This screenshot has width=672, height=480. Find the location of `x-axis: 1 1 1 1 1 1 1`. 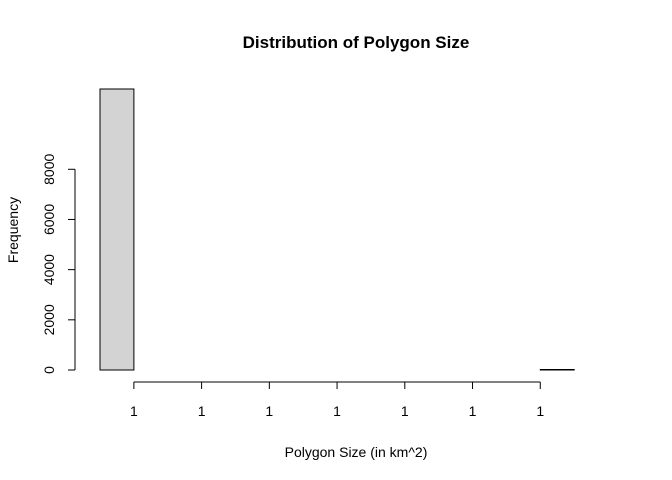

x-axis: 1 1 1 1 1 1 1 is located at coordinates (337, 400).